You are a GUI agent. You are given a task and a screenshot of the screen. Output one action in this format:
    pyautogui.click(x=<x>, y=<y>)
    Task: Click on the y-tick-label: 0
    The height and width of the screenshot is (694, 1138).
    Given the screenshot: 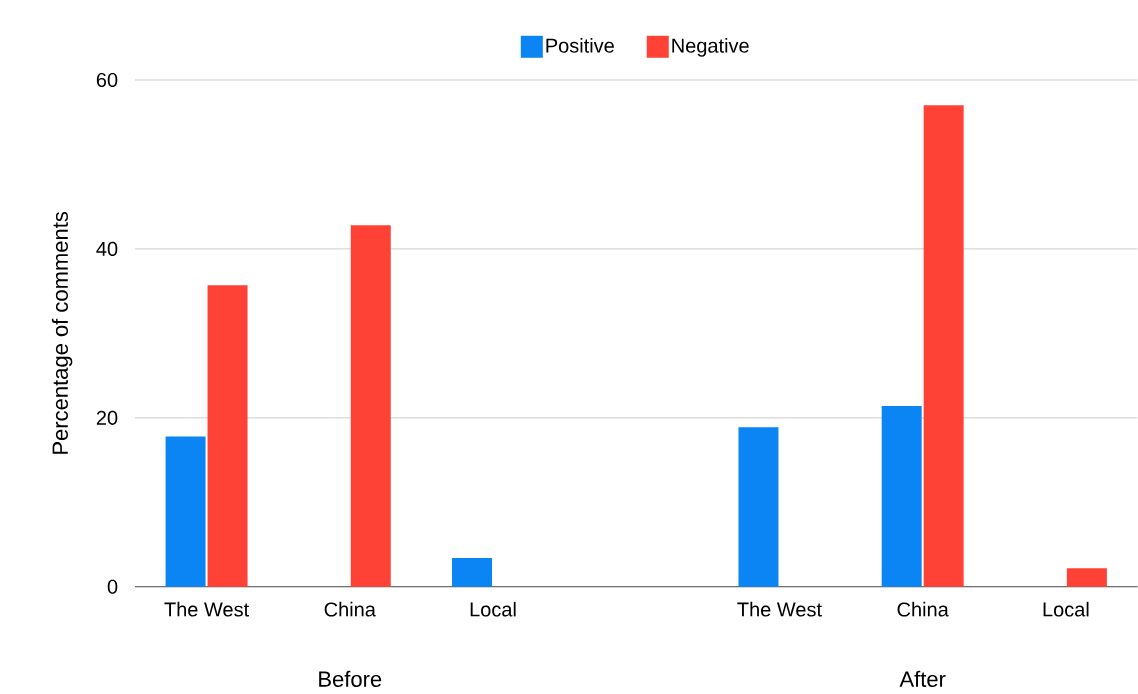 What is the action you would take?
    pyautogui.click(x=112, y=587)
    